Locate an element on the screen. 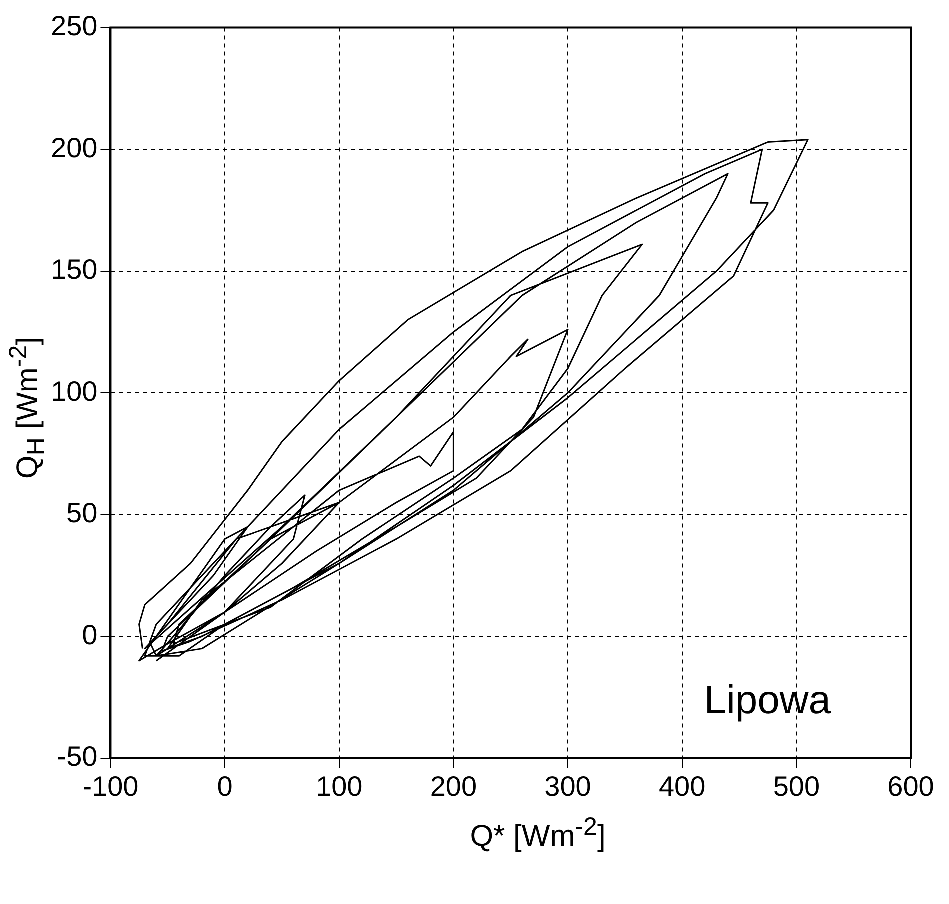  x-tick-label: 500 is located at coordinates (796, 786).